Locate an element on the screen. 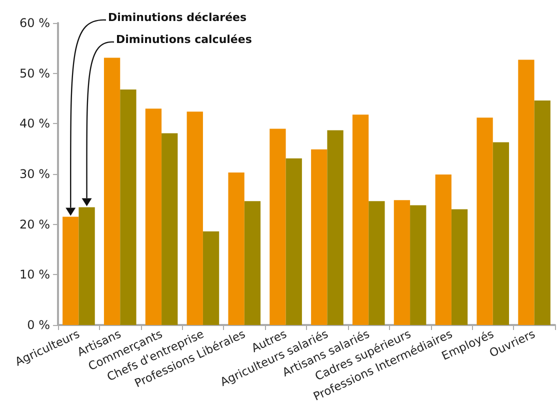 The height and width of the screenshot is (415, 557). y-tick-label: 10 % is located at coordinates (35, 275).